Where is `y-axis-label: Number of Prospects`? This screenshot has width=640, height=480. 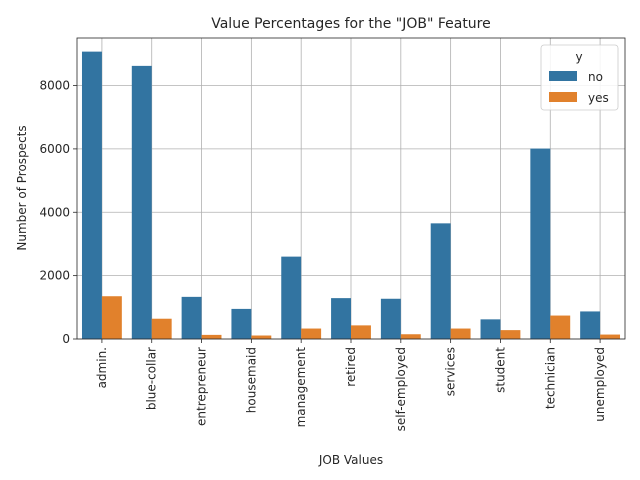 y-axis-label: Number of Prospects is located at coordinates (22, 187).